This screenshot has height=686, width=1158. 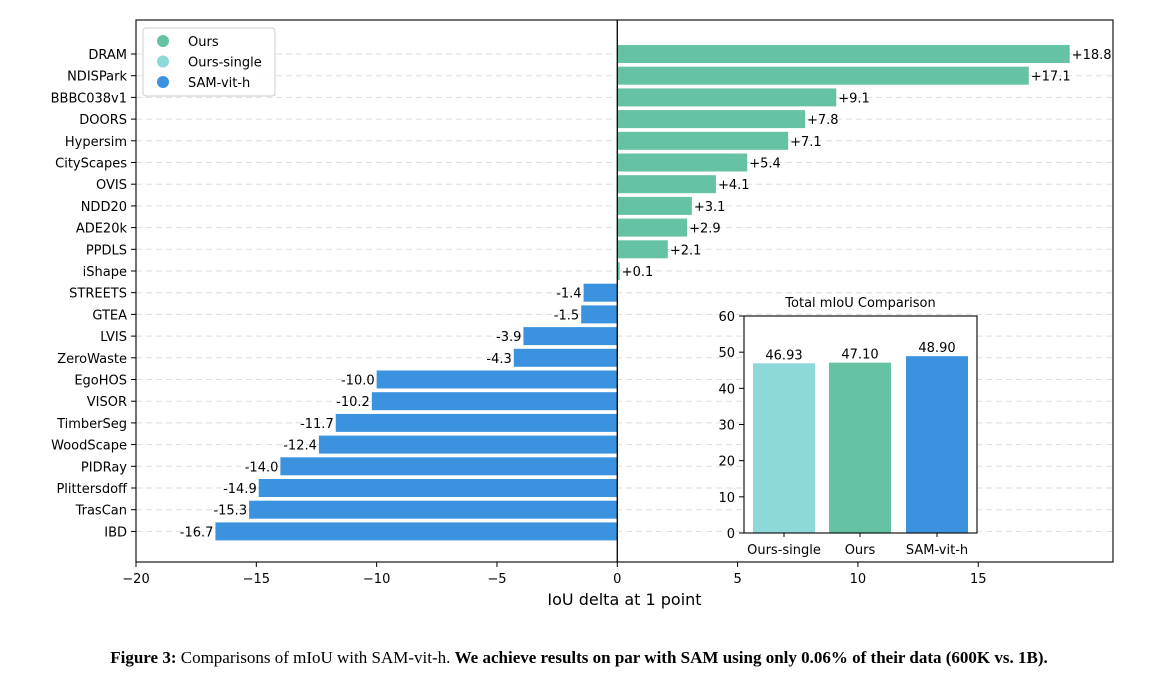 I want to click on value-label: -10.2, so click(x=353, y=402).